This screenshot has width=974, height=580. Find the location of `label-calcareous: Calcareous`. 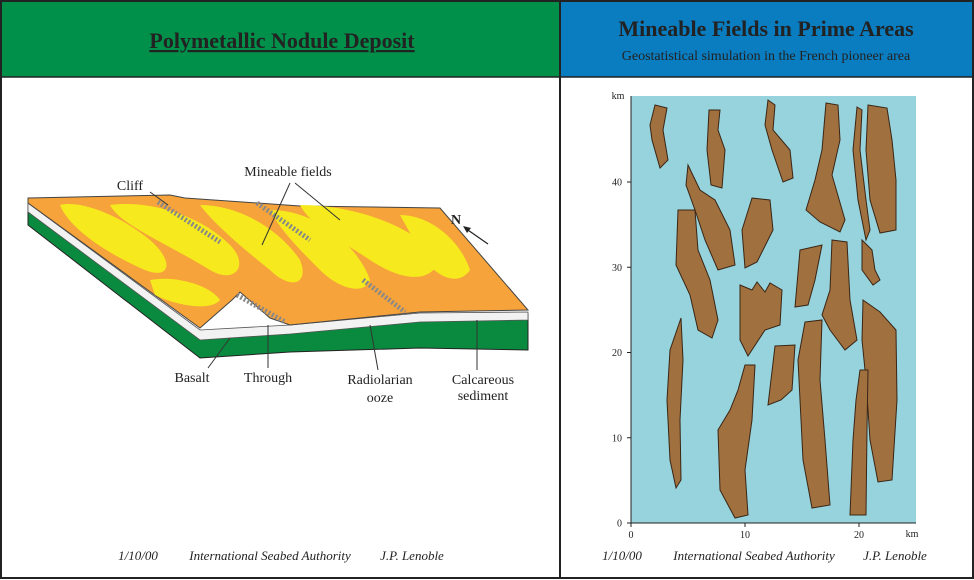

label-calcareous: Calcareous is located at coordinates (483, 380).